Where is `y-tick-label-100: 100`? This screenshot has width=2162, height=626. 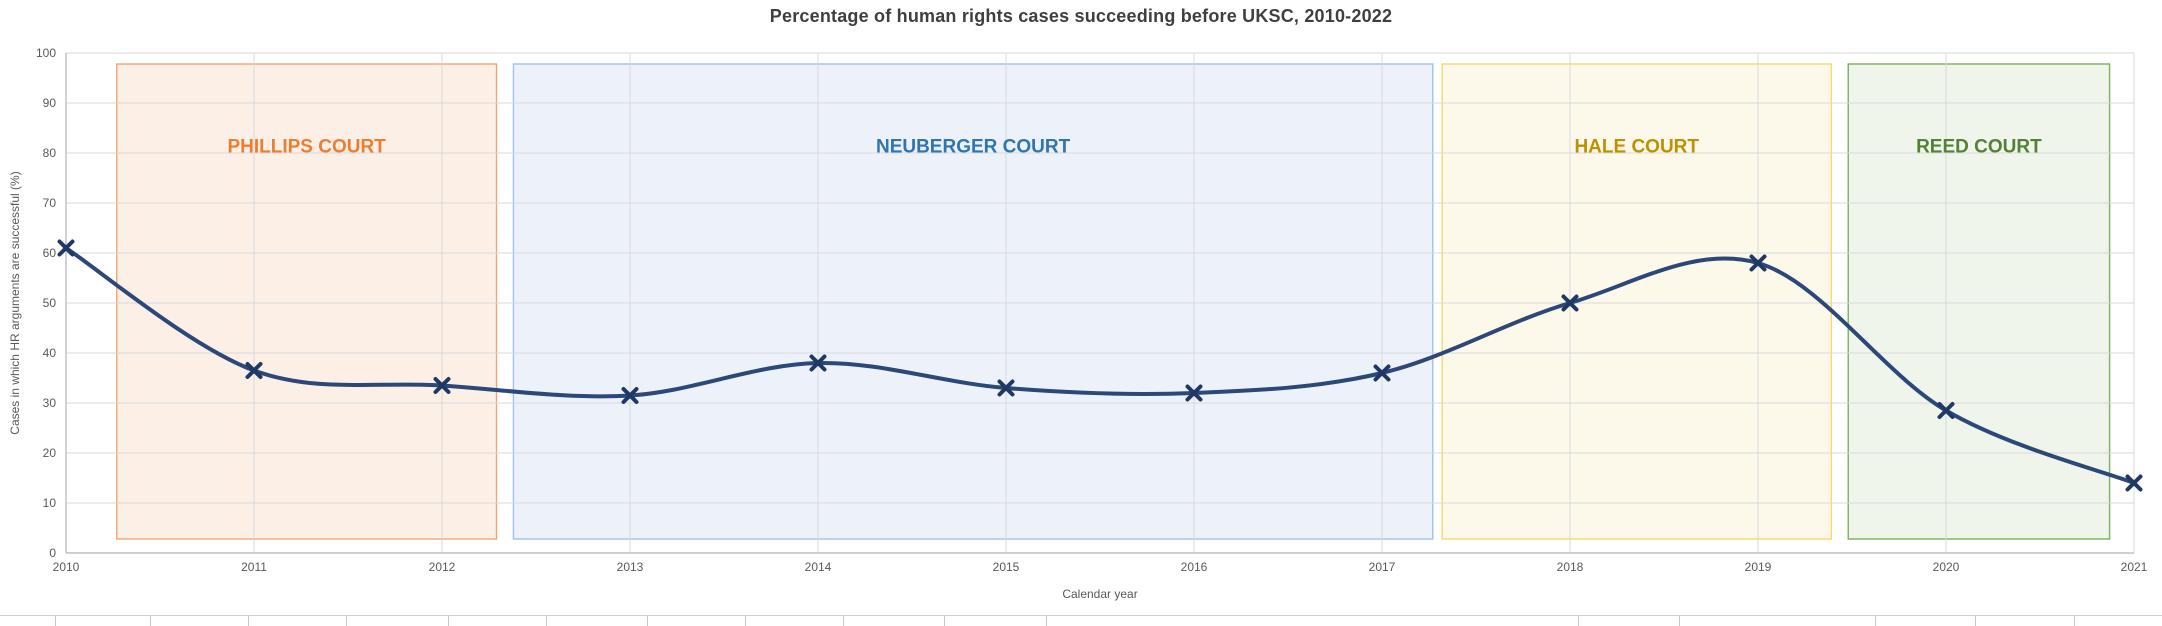 y-tick-label-100: 100 is located at coordinates (46, 53).